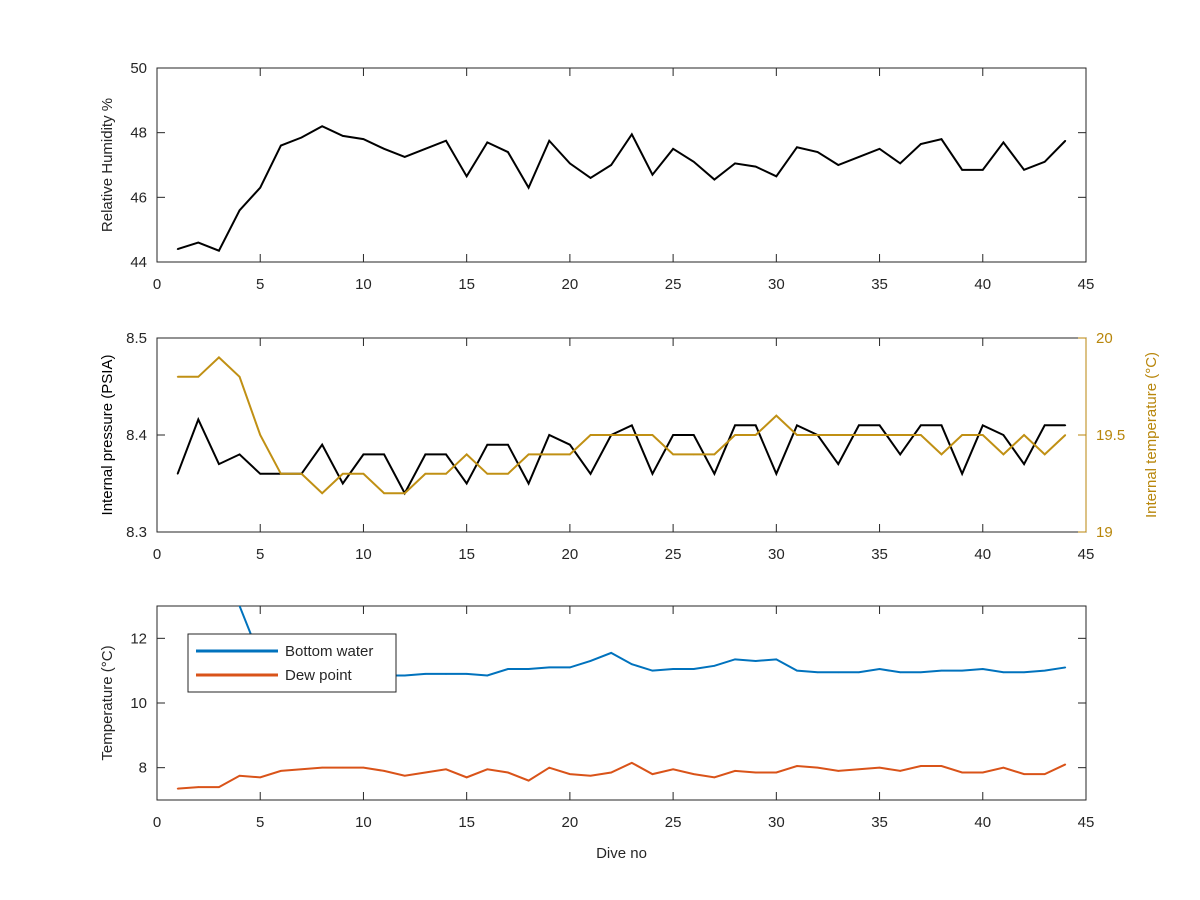 The height and width of the screenshot is (900, 1200). I want to click on x-axis-label: Dive no, so click(621, 853).